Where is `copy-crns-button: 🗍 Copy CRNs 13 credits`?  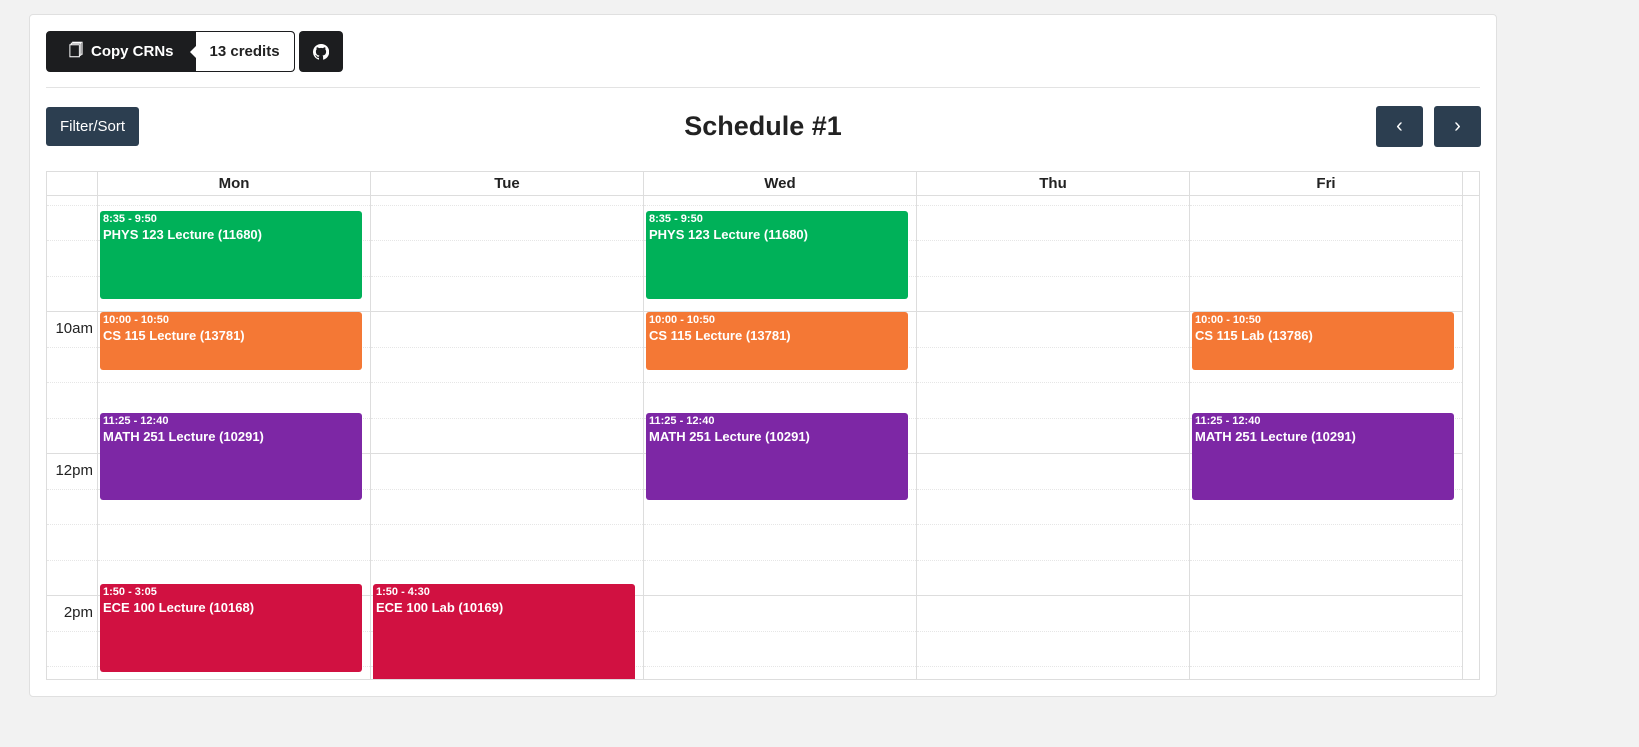 copy-crns-button: 🗍 Copy CRNs 13 credits is located at coordinates (170, 51).